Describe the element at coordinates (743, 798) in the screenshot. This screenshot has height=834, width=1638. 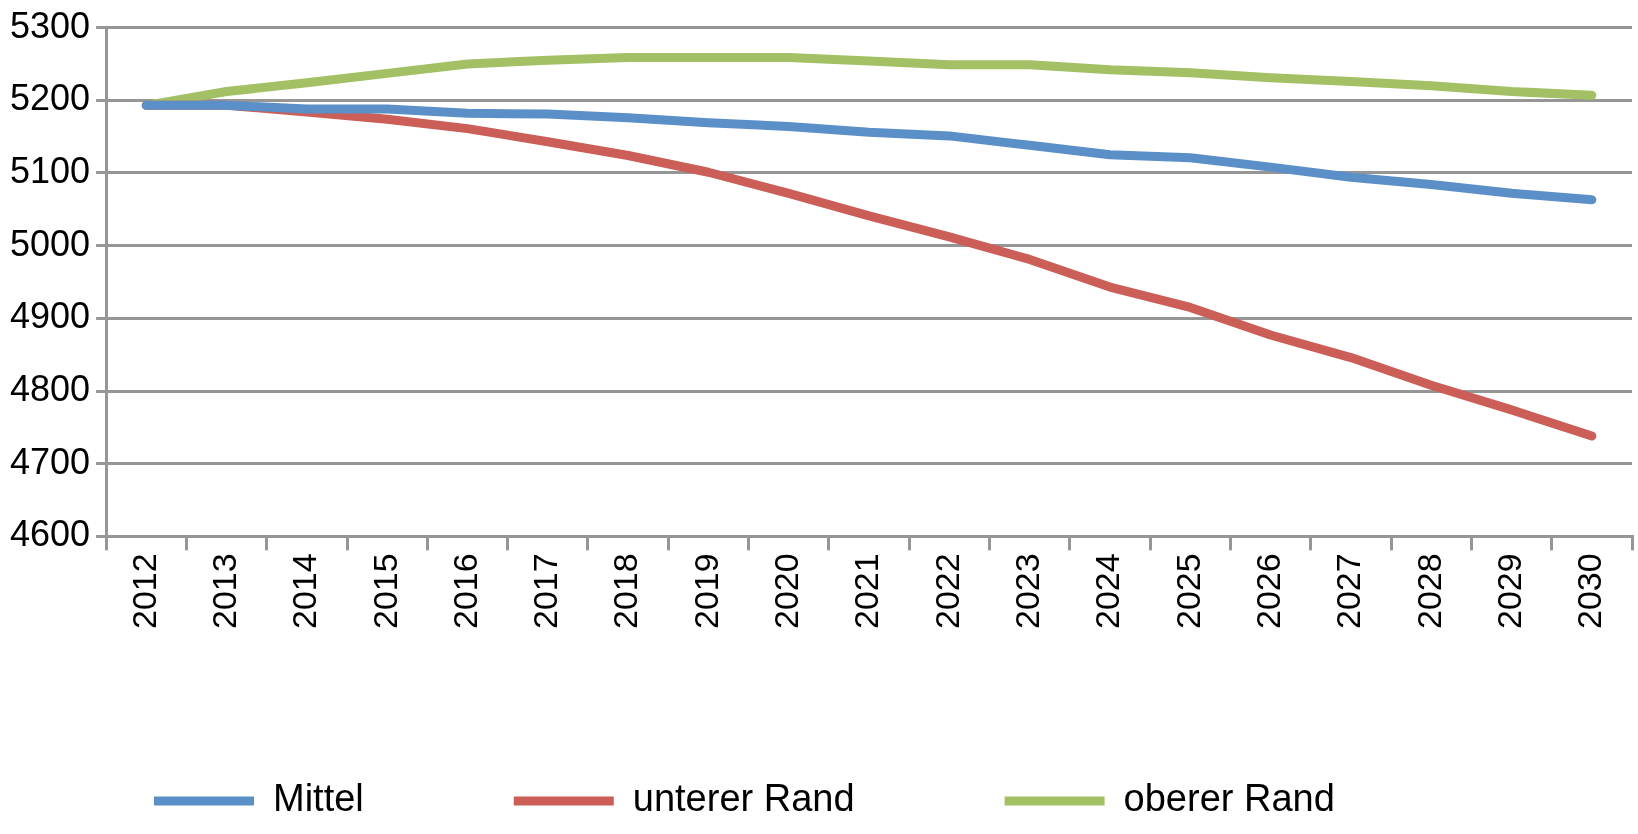
I see `legend-label: unterer Rand` at that location.